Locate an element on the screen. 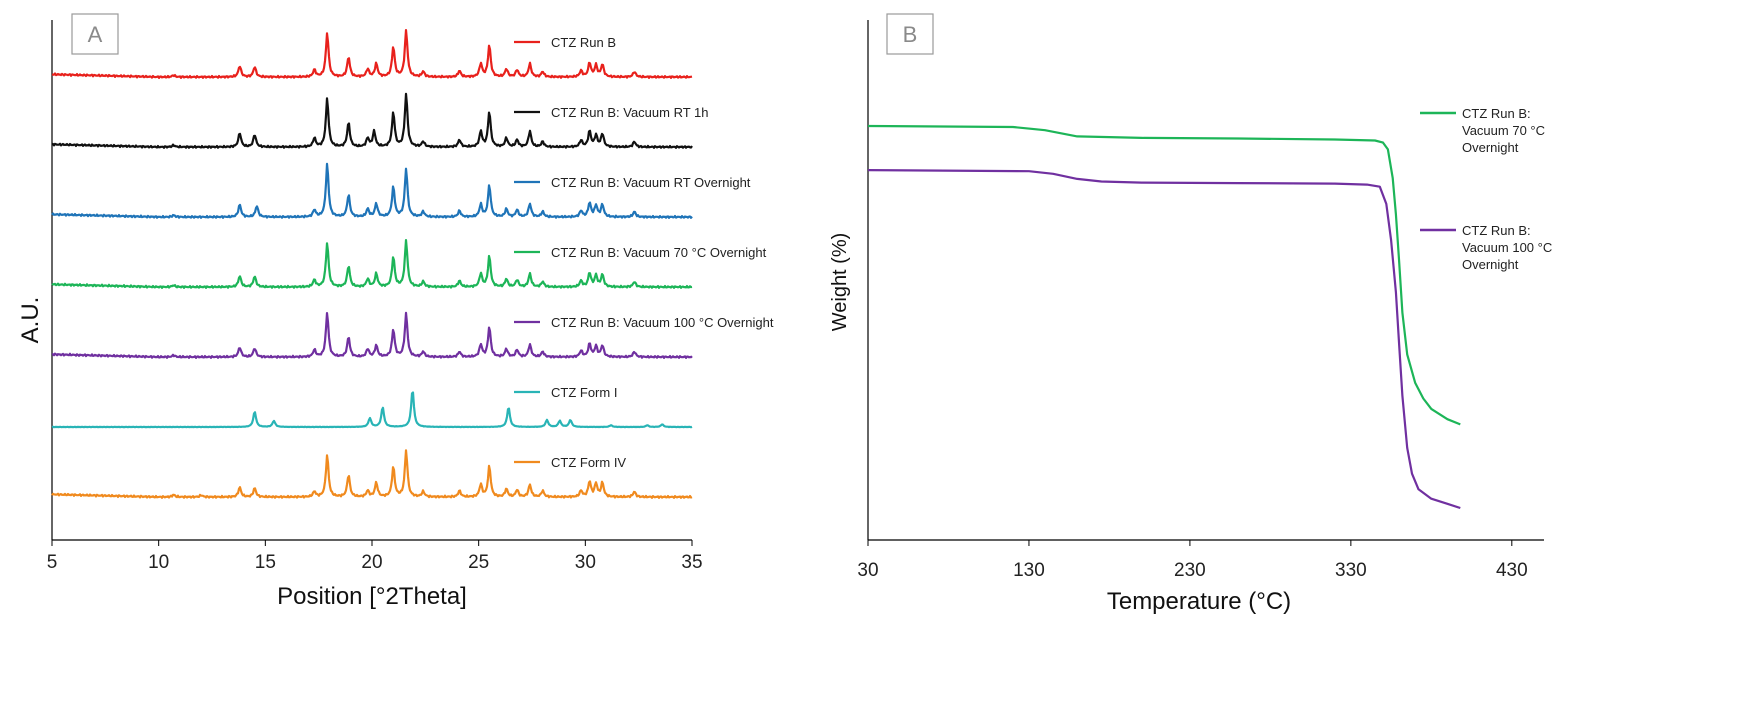 This screenshot has width=1763, height=701. panel-a-label: A is located at coordinates (95, 34).